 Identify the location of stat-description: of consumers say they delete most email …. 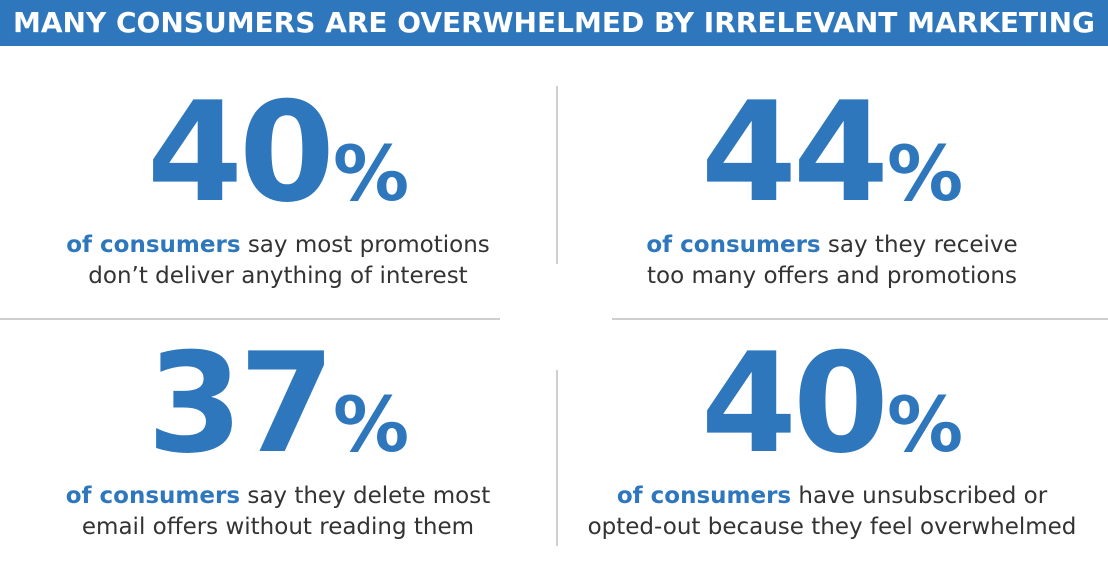
(278, 512).